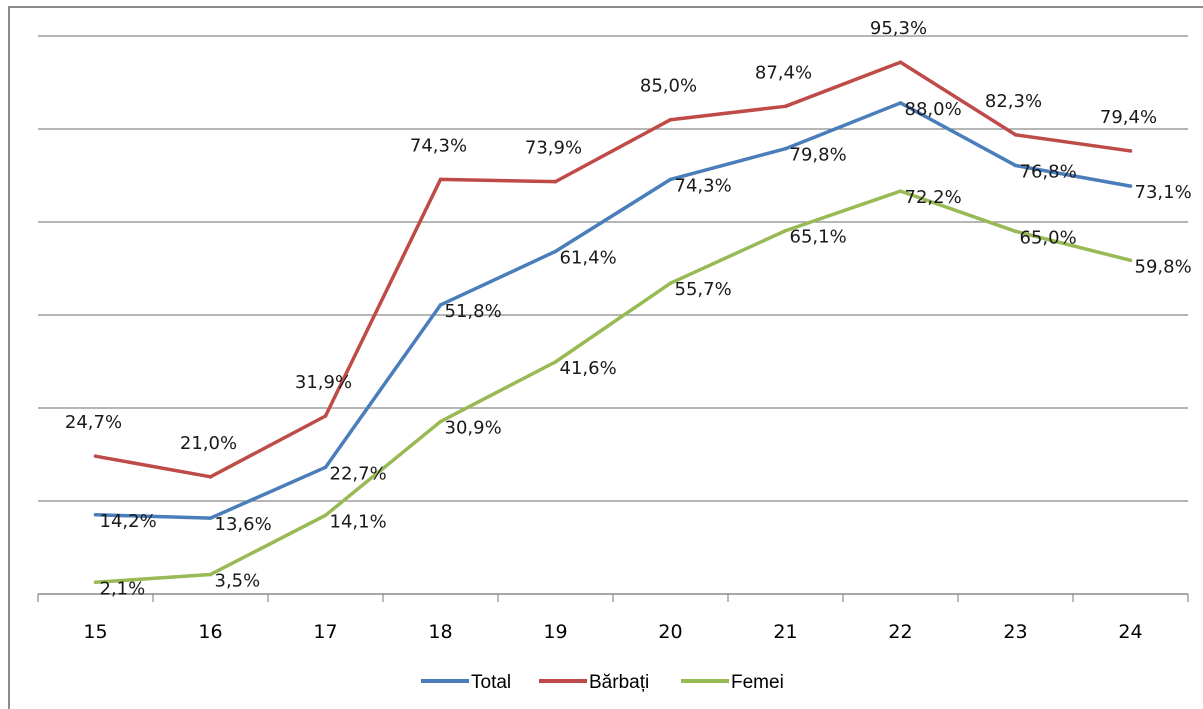  What do you see at coordinates (670, 632) in the screenshot?
I see `x-tick-label: 20` at bounding box center [670, 632].